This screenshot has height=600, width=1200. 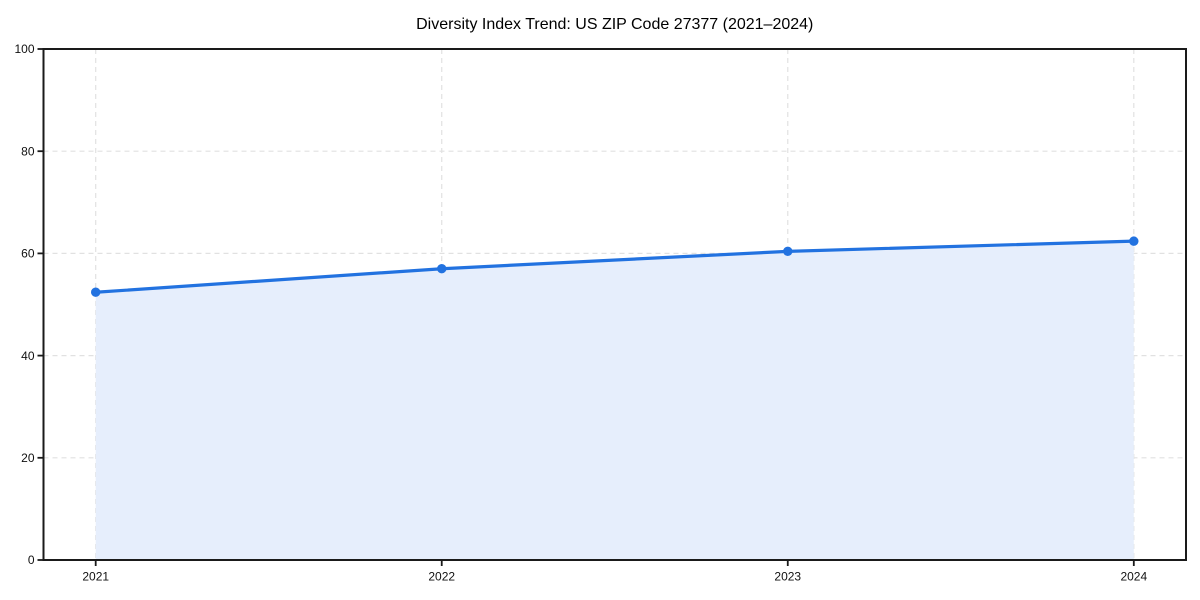 I want to click on y-tick-label: 20, so click(x=28, y=458).